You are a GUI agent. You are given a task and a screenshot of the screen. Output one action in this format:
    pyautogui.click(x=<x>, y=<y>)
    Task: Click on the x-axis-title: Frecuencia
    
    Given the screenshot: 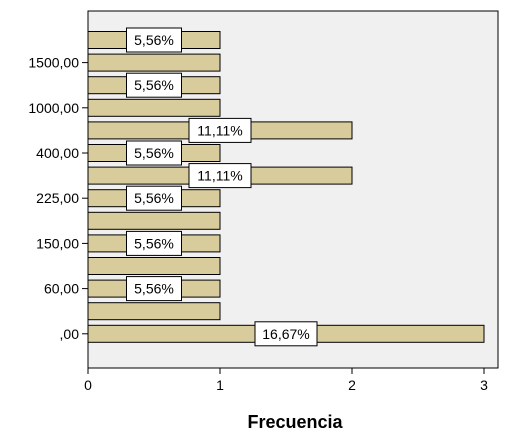 What is the action you would take?
    pyautogui.click(x=295, y=422)
    